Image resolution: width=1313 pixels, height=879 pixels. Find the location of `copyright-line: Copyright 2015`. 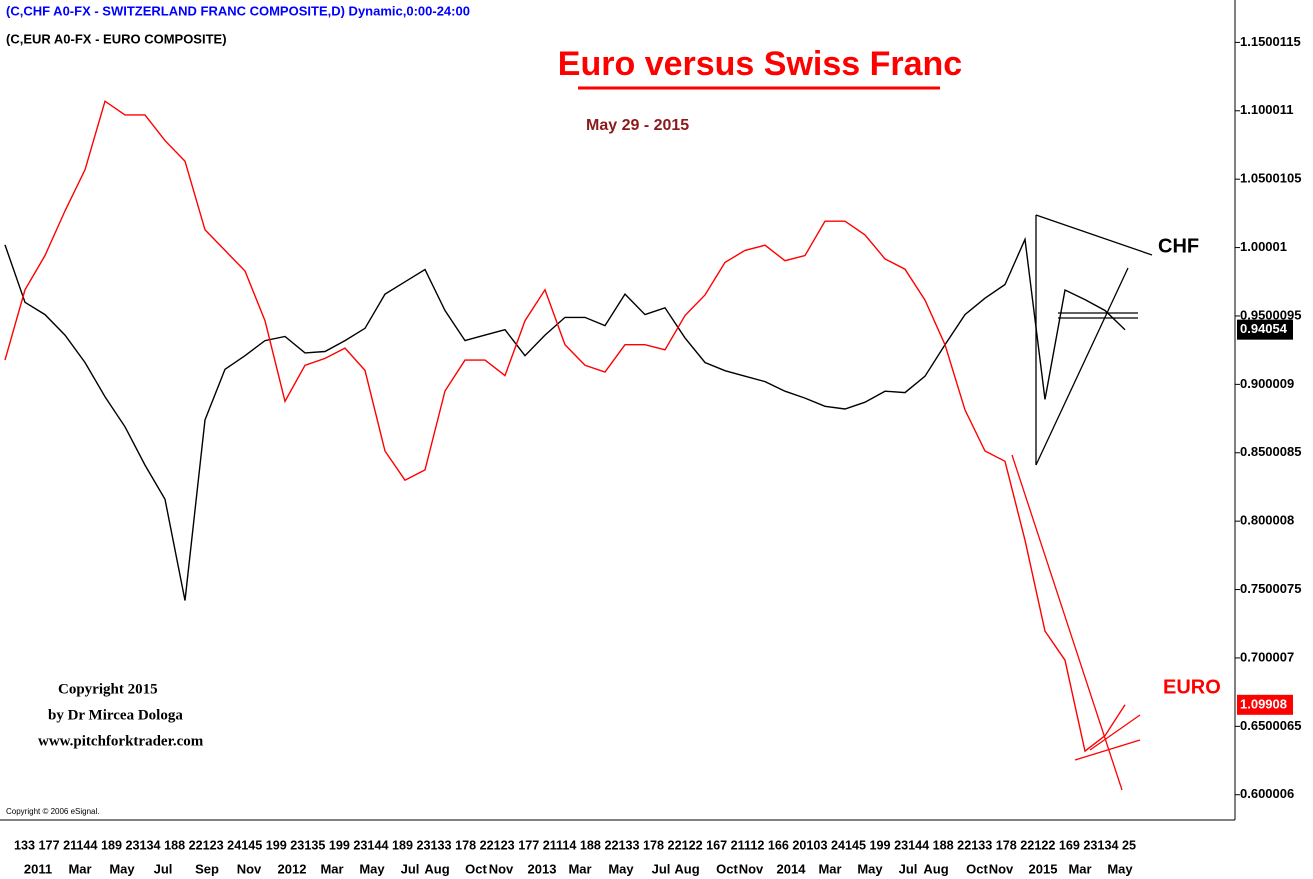

copyright-line: Copyright 2015 is located at coordinates (108, 689).